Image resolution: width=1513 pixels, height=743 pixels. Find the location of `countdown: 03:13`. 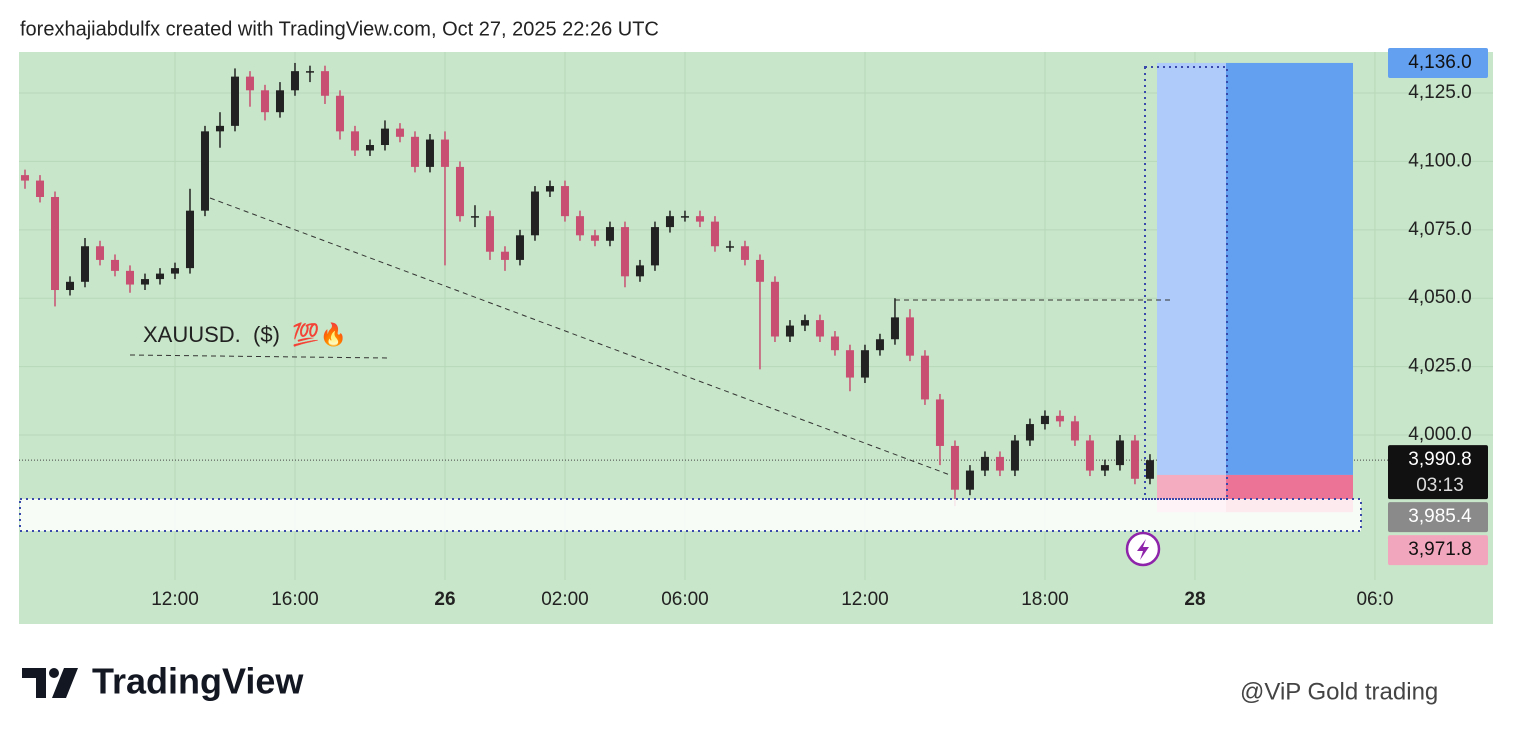

countdown: 03:13 is located at coordinates (1440, 485).